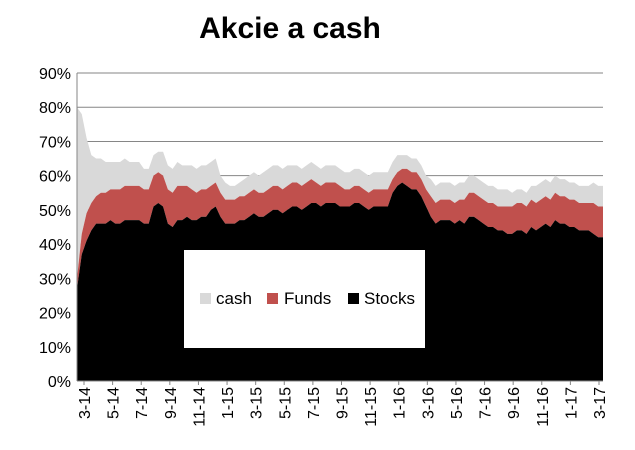 The image size is (635, 450). I want to click on x-tick-label: 9-14, so click(171, 403).